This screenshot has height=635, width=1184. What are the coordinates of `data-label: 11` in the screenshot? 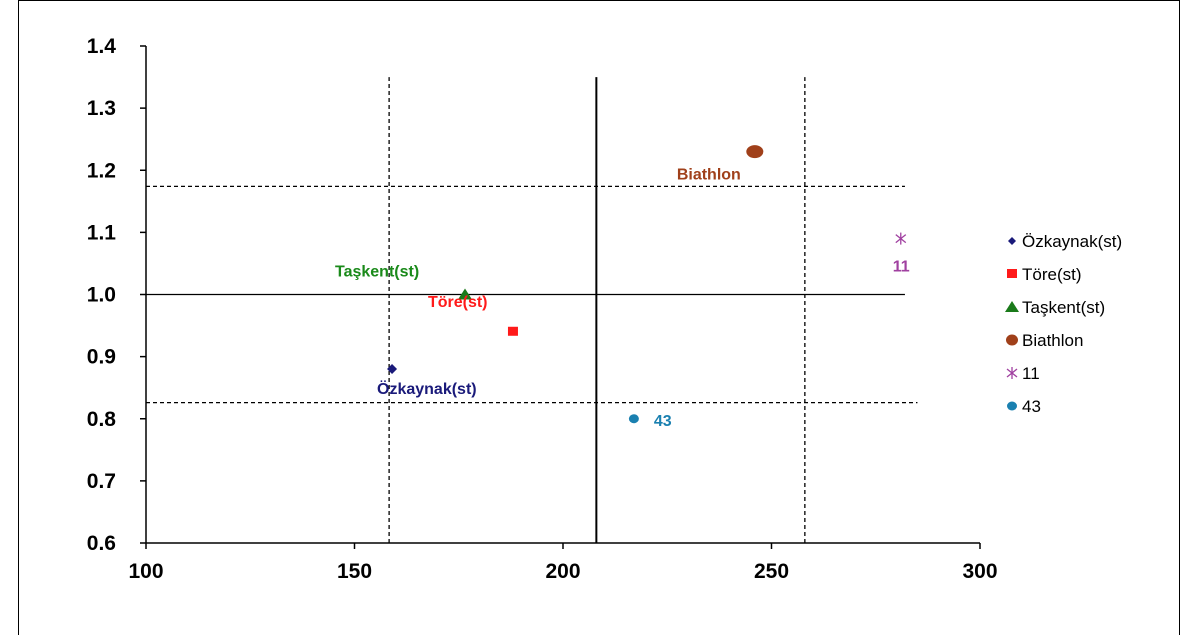 It's located at (901, 267).